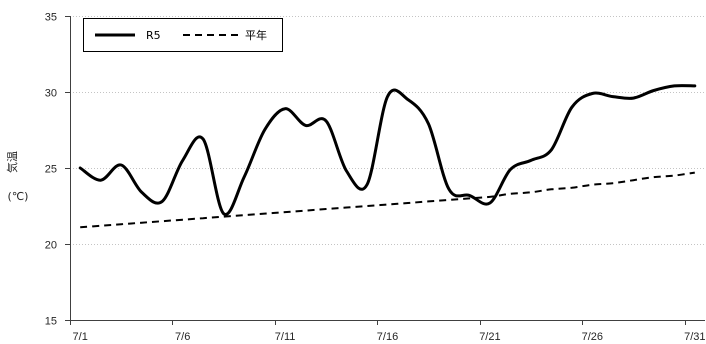 This screenshot has width=706, height=344. Describe the element at coordinates (51, 18) in the screenshot. I see `y-tick-label: 35` at that location.